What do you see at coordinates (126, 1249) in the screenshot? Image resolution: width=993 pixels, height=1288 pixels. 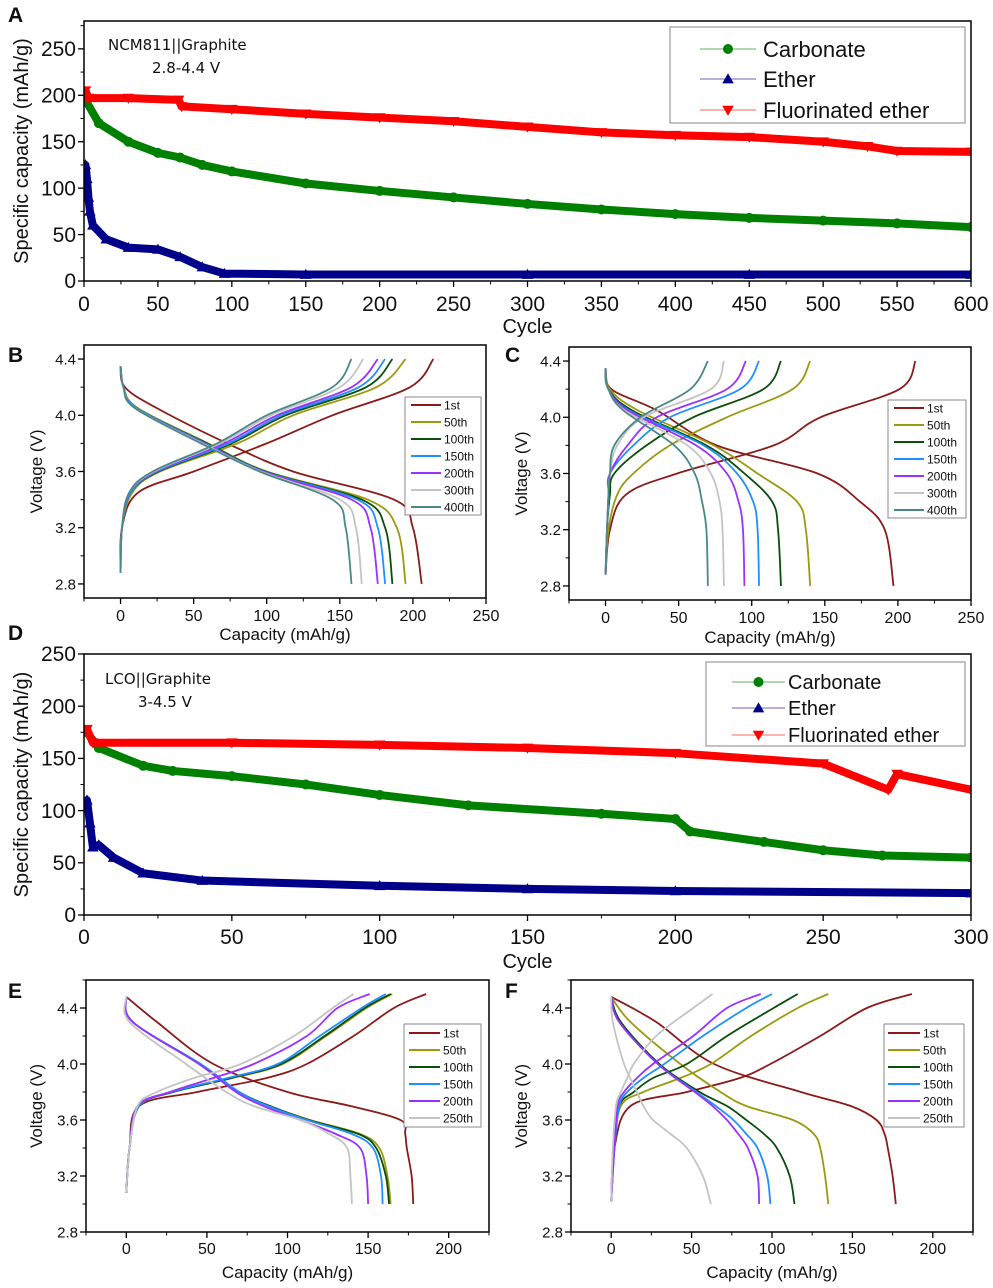 I see `x-tick-label: 0` at bounding box center [126, 1249].